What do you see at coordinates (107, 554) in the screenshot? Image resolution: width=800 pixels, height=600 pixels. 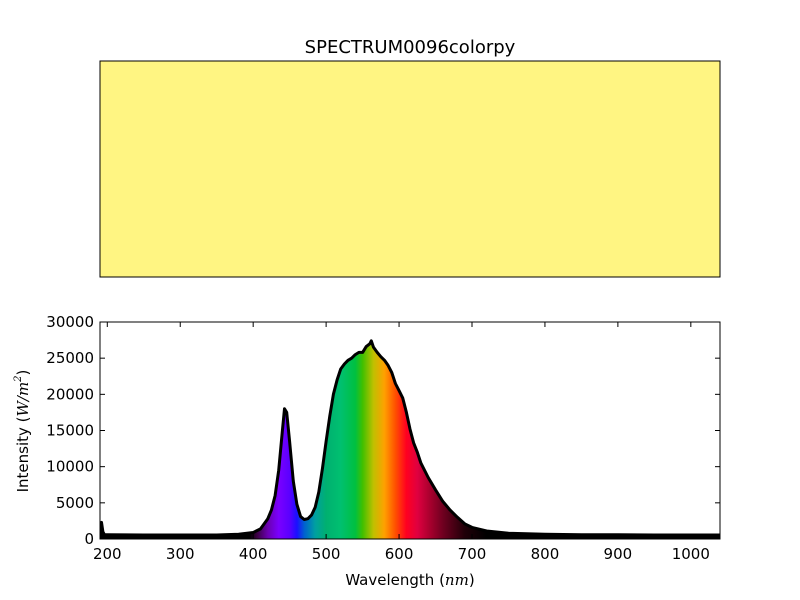 I see `x-tick-label: 200` at bounding box center [107, 554].